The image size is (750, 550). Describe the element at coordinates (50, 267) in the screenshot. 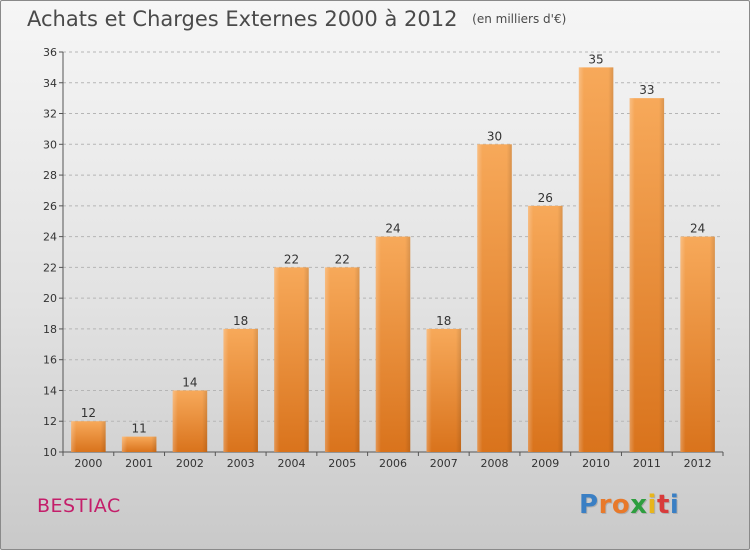

I see `y-tick-label: 22` at that location.